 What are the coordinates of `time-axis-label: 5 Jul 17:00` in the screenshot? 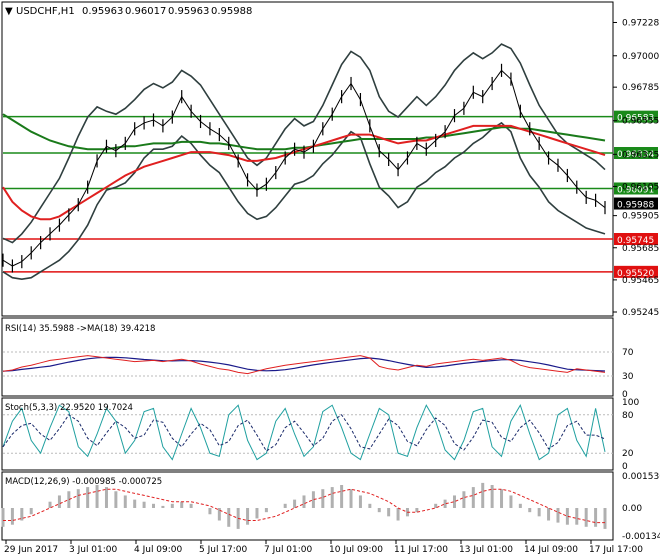 It's located at (223, 550).